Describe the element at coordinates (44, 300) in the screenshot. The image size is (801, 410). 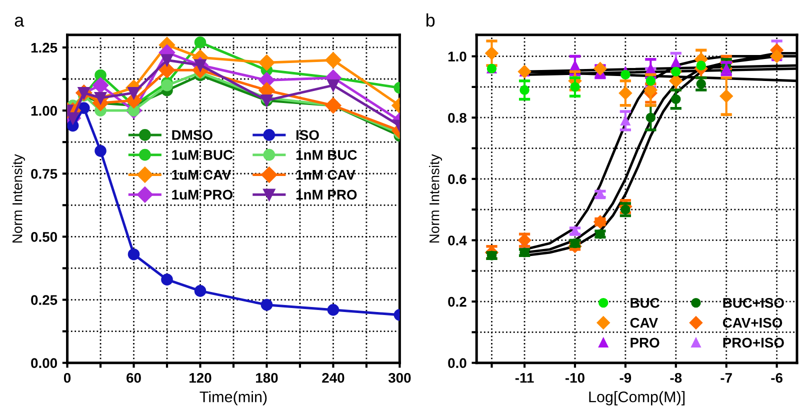
I see `y-tick-label: 0.25` at that location.